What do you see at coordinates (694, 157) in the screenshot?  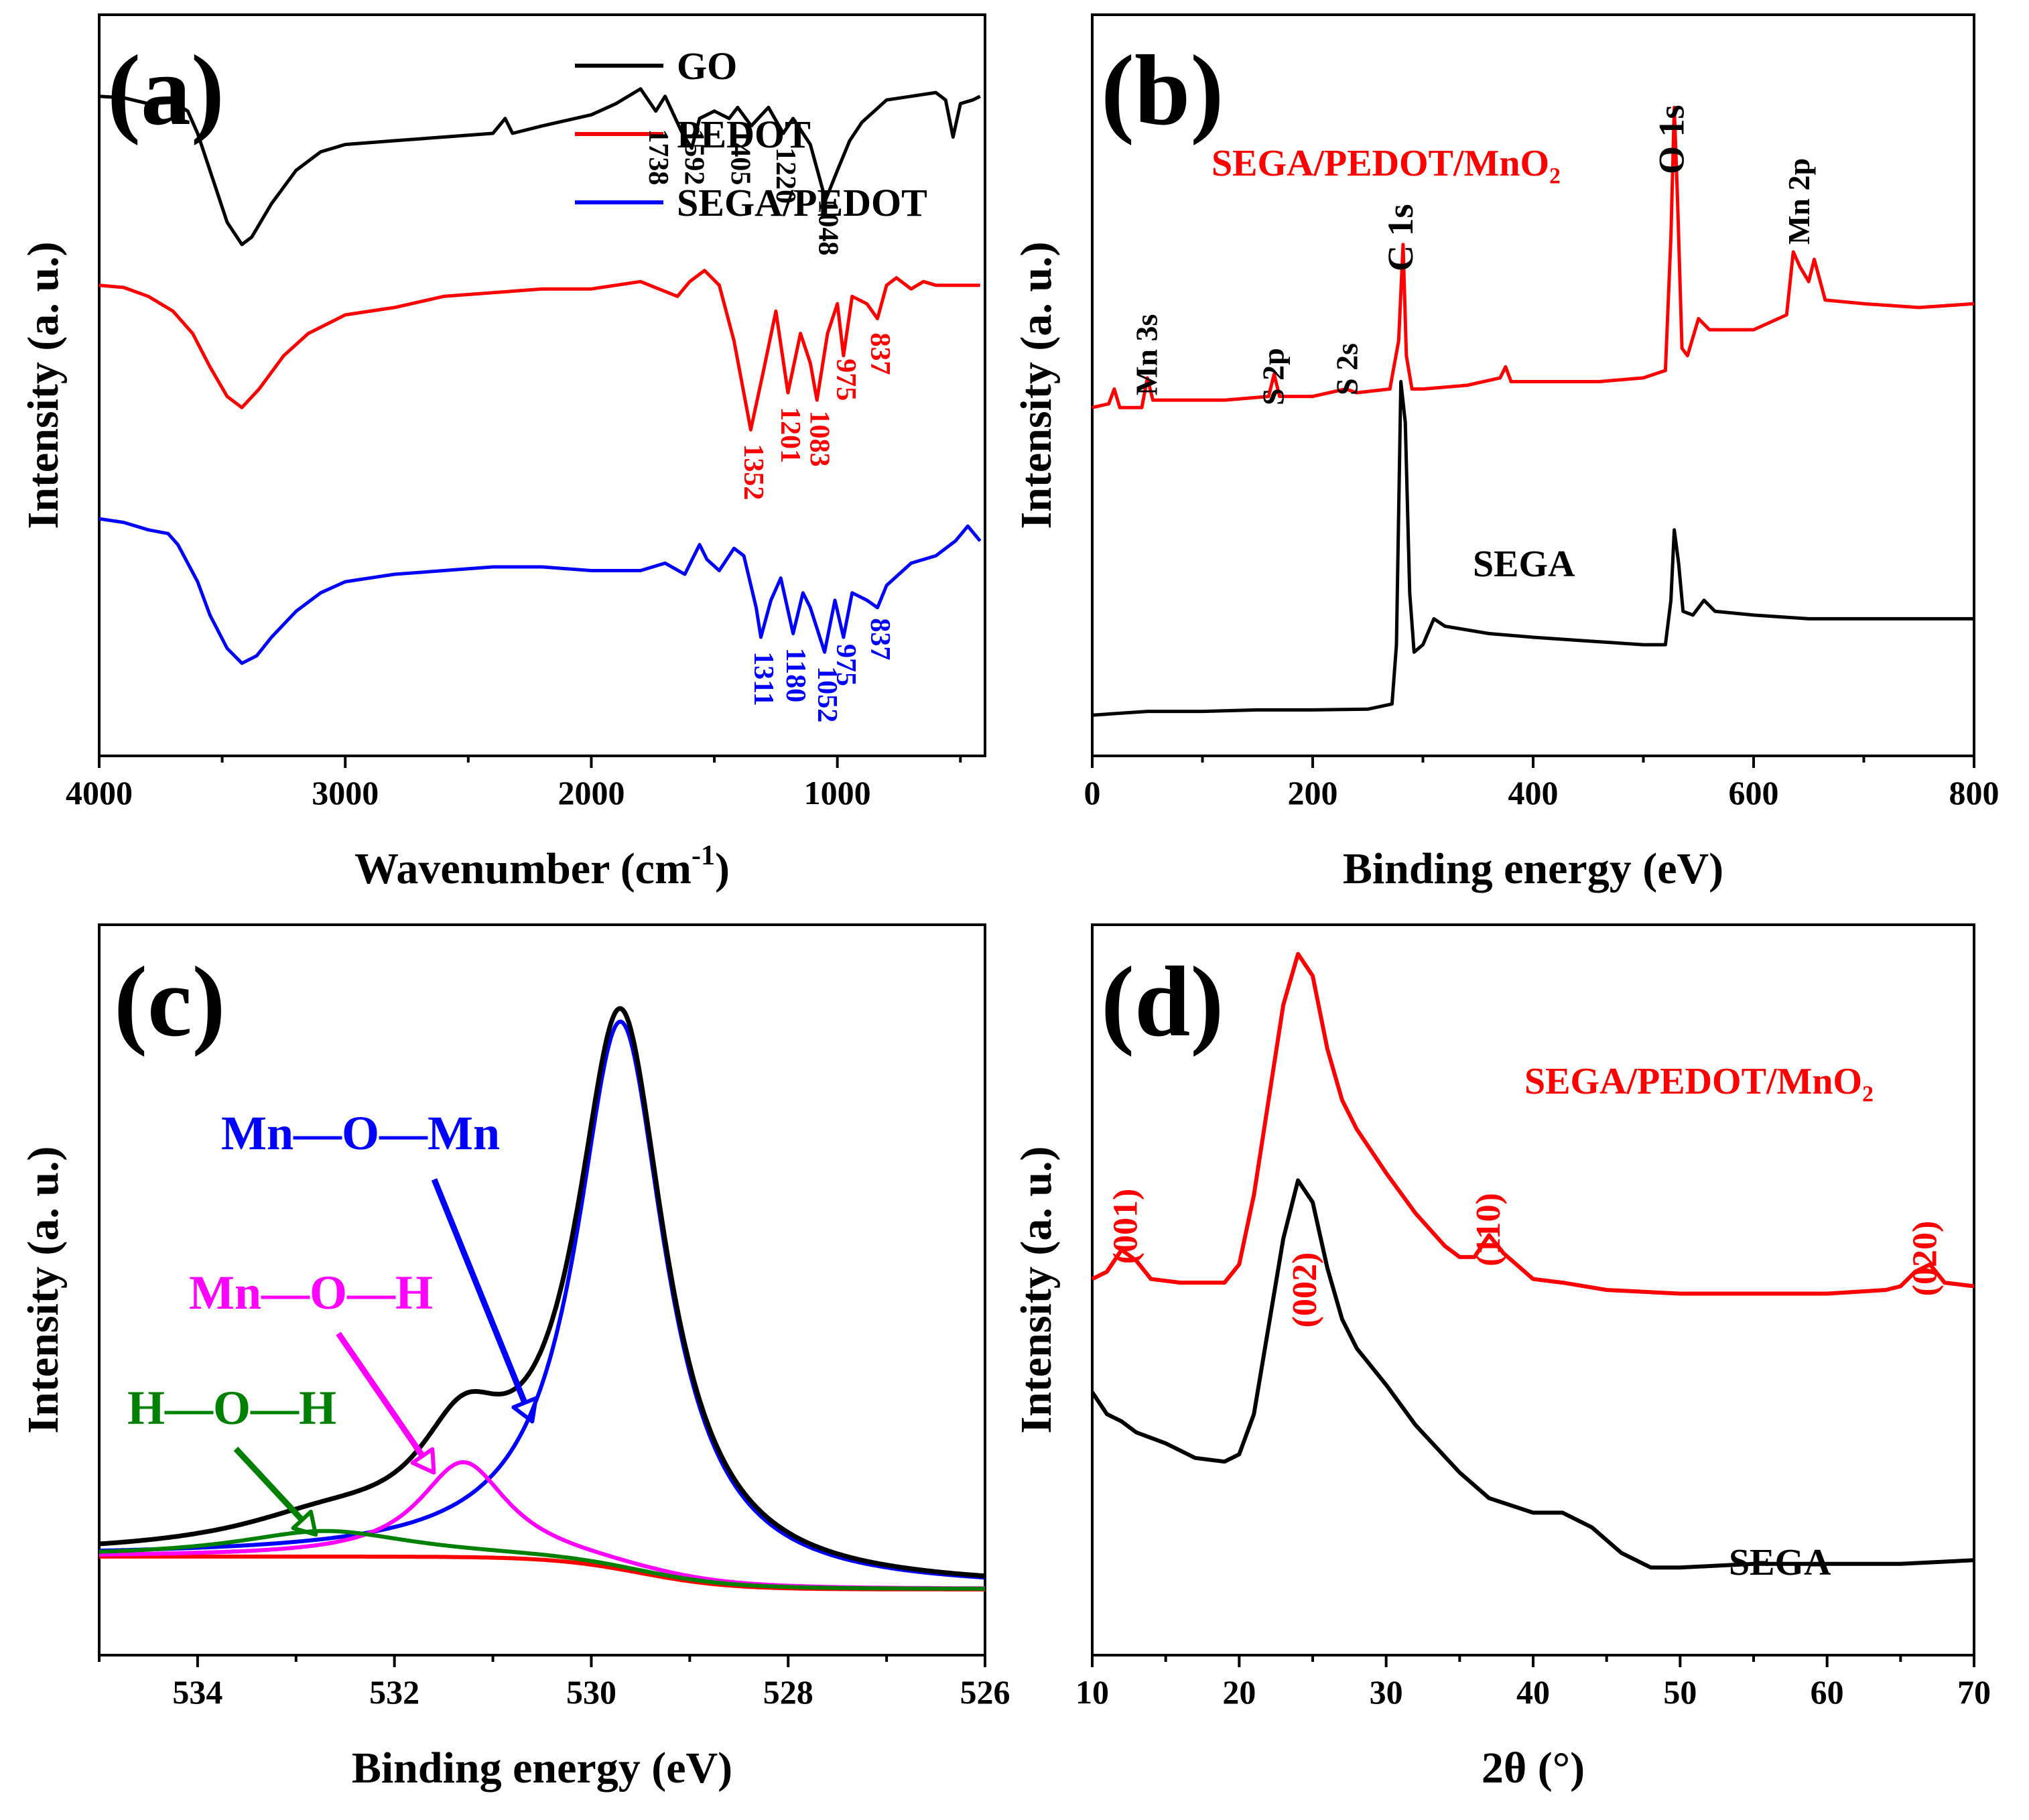 I see `peak-label: 1592` at bounding box center [694, 157].